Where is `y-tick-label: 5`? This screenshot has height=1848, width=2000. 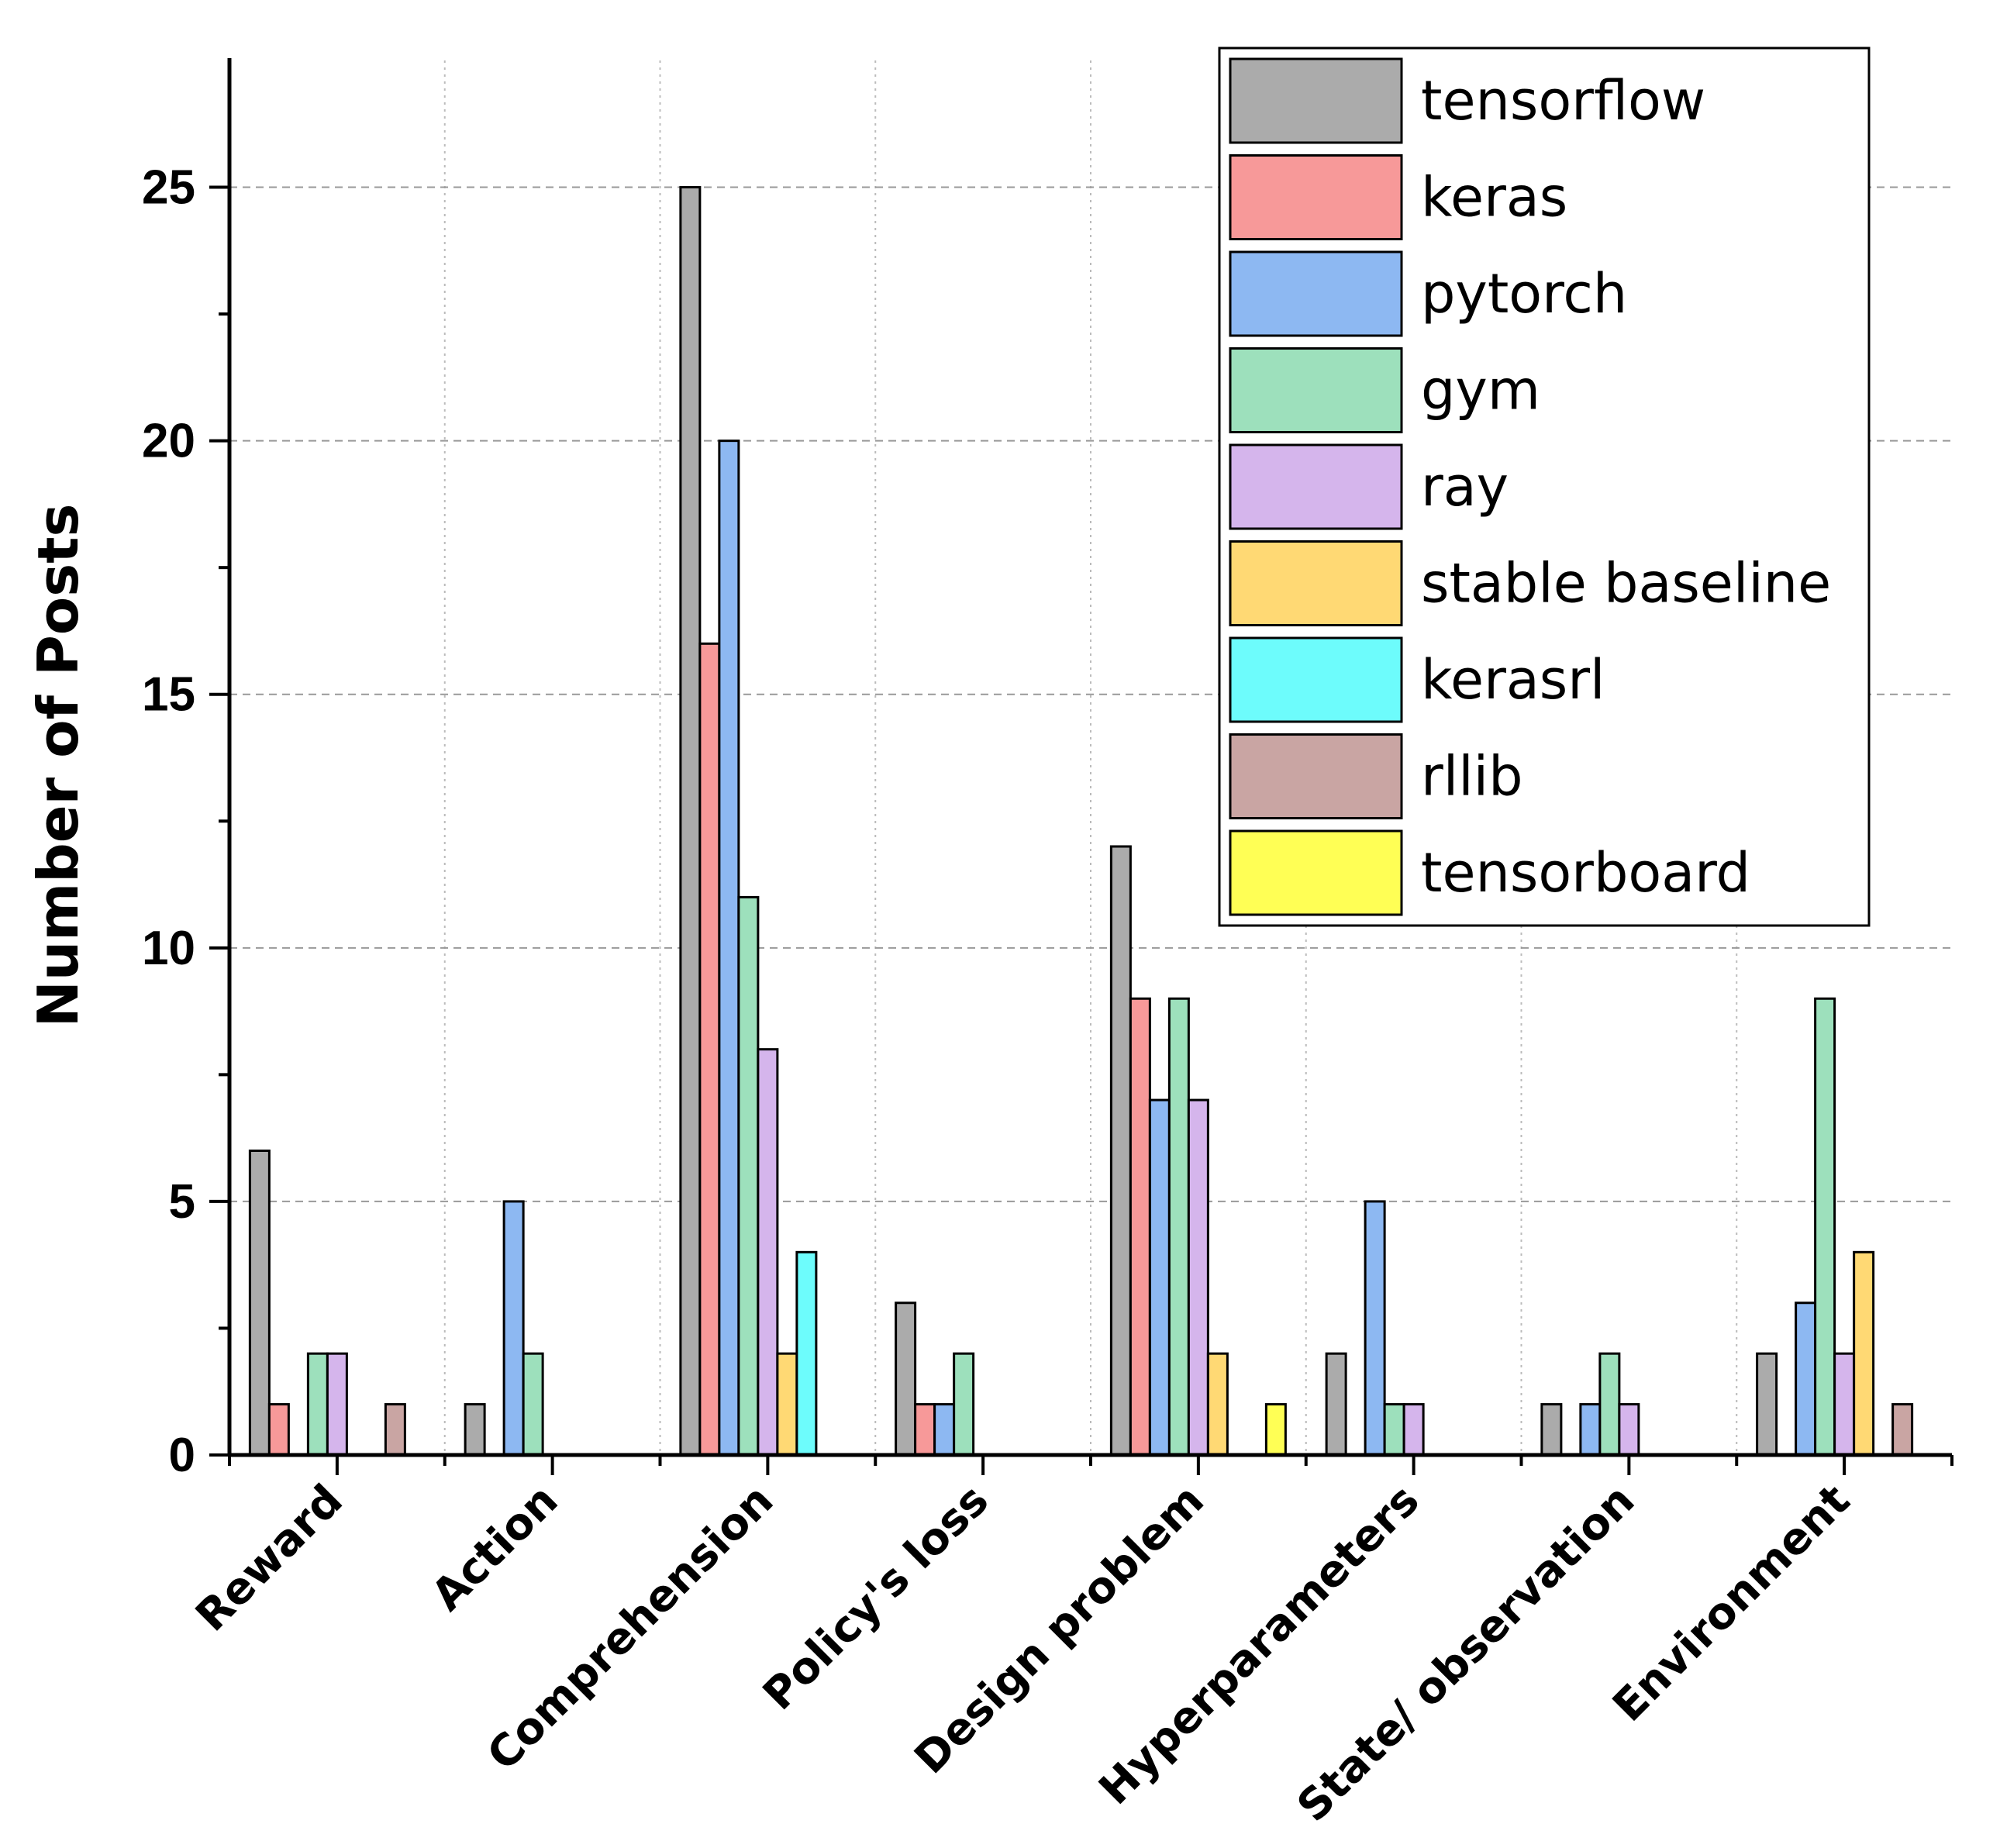 y-tick-label: 5 is located at coordinates (182, 1202).